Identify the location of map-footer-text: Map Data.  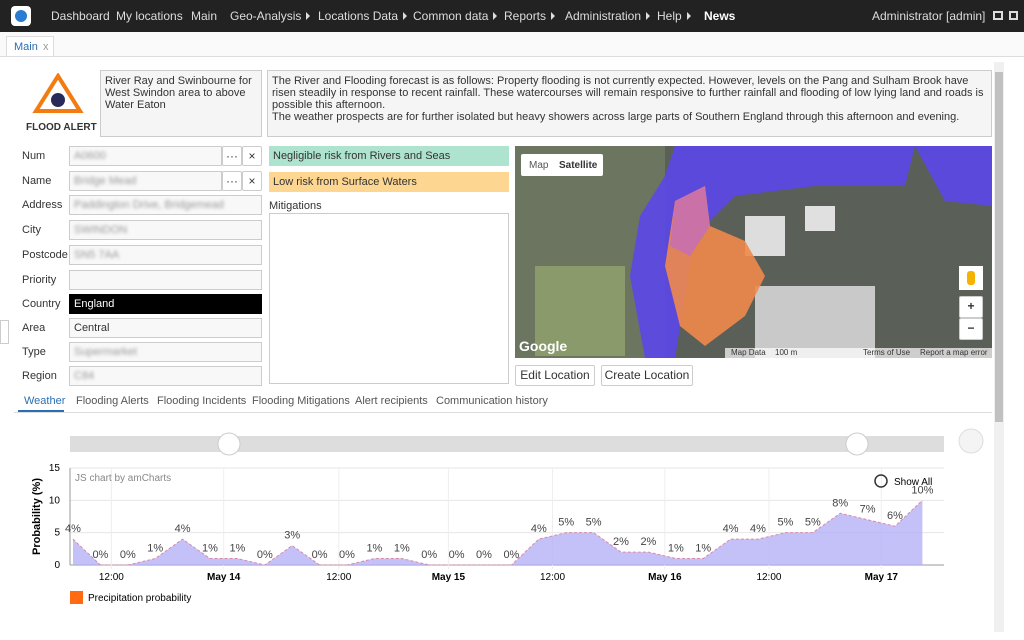
(748, 352).